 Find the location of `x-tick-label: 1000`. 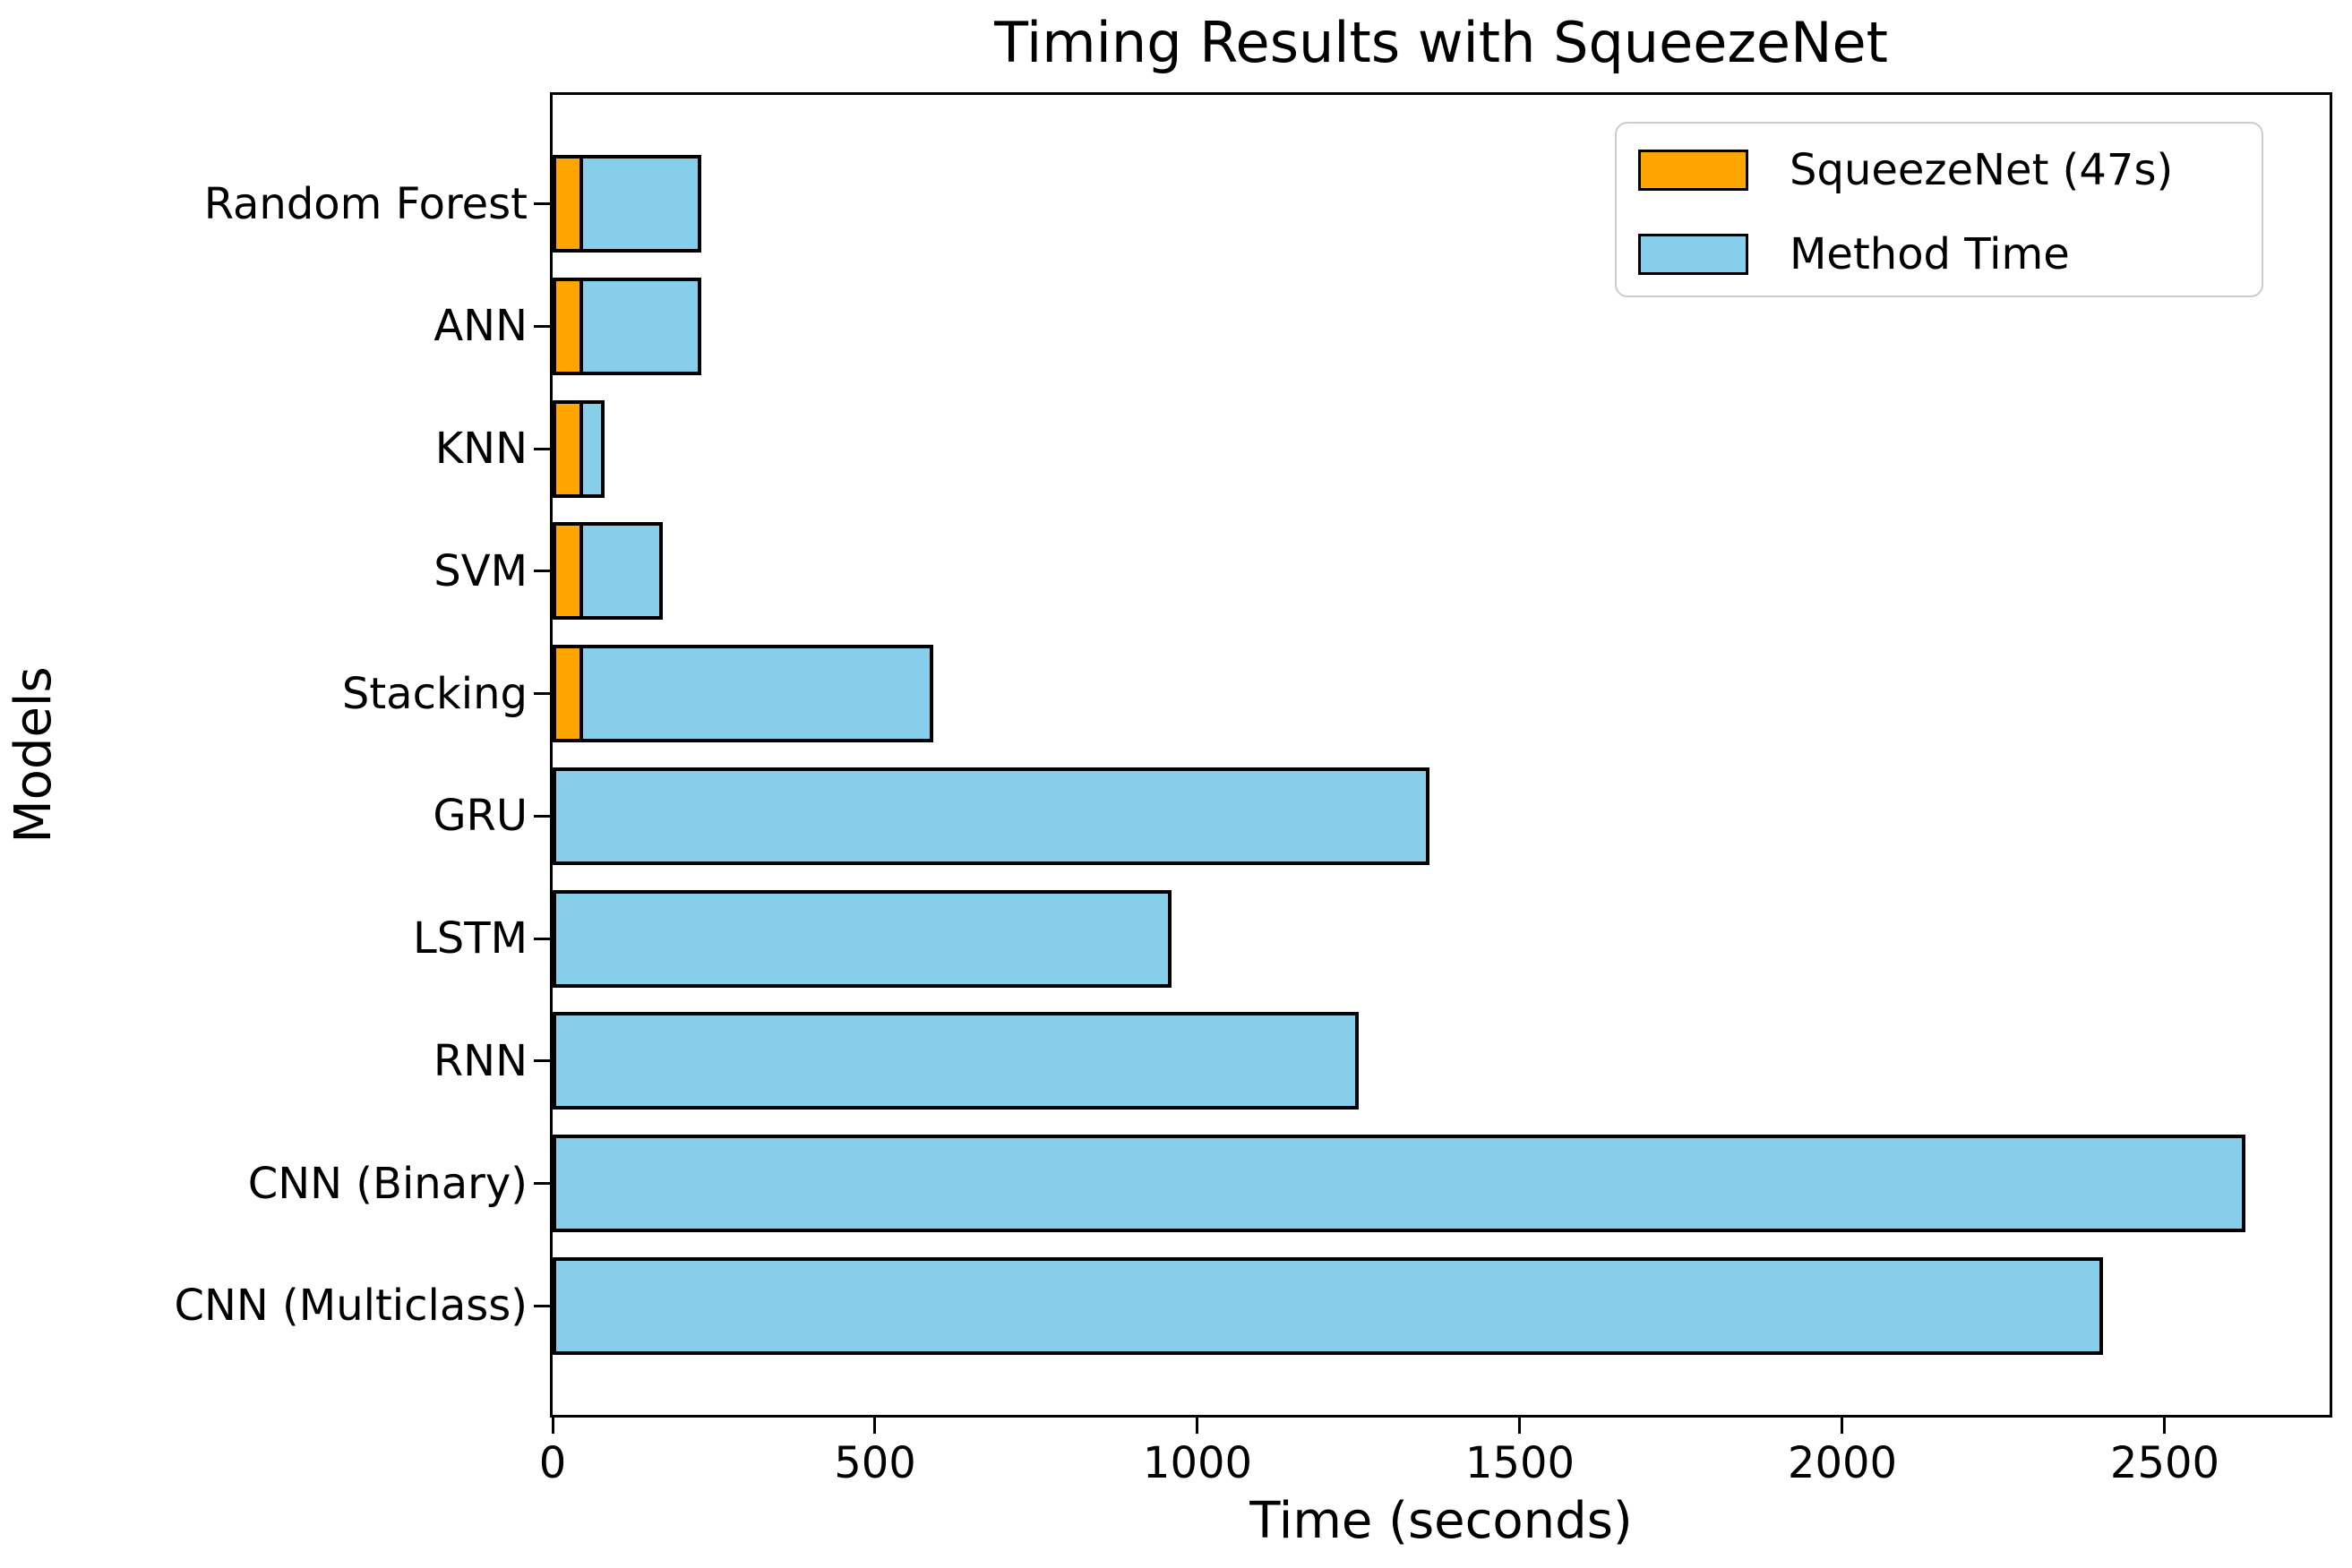

x-tick-label: 1000 is located at coordinates (1197, 1463).